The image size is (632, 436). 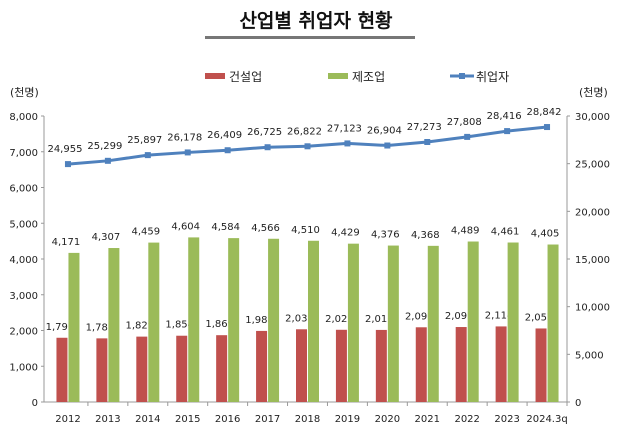 What do you see at coordinates (466, 419) in the screenshot?
I see `x-tick-label: 2022` at bounding box center [466, 419].